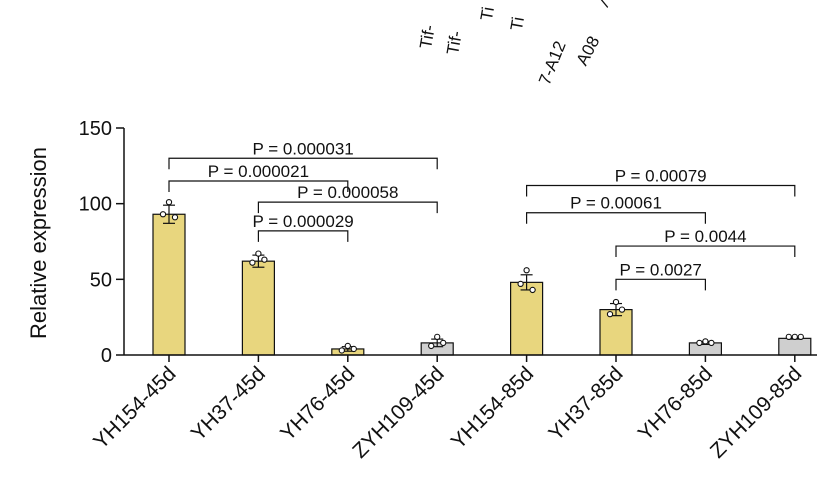  Describe the element at coordinates (514, 44) in the screenshot. I see `cropped-top-labels: Tif- Tif- Ti Ti 7-A12 A08 /` at that location.